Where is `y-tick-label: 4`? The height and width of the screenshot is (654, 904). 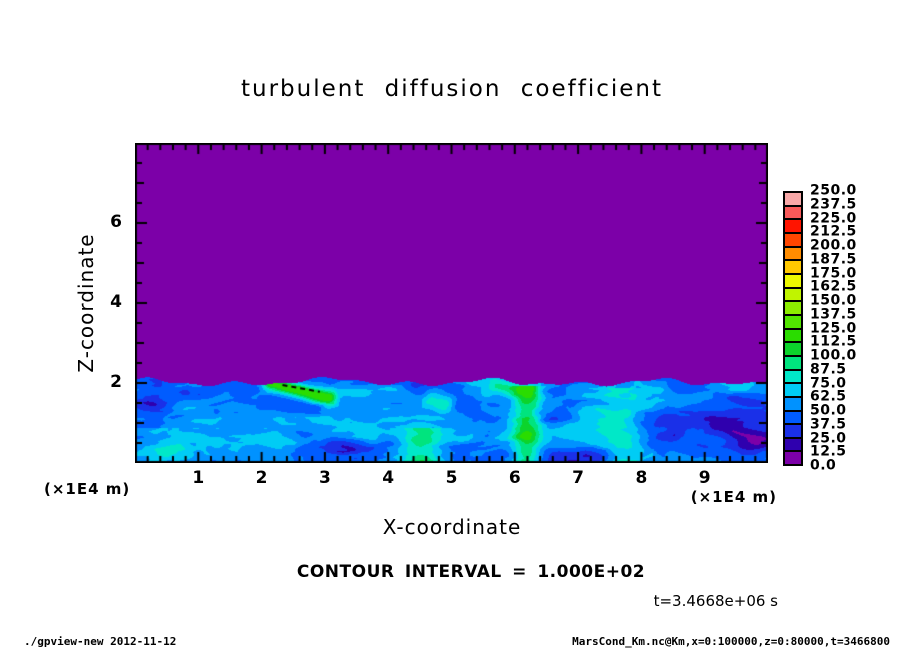 y-tick-label: 4 is located at coordinates (116, 302).